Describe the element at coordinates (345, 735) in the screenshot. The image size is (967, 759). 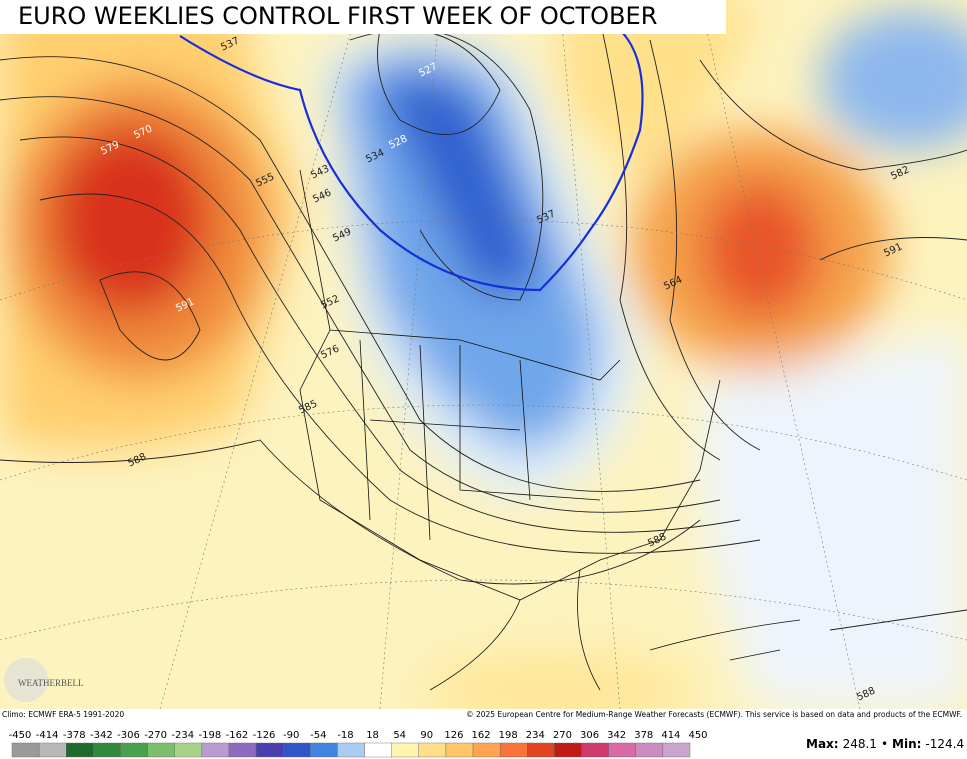
I see `colorbar-label: -18` at that location.